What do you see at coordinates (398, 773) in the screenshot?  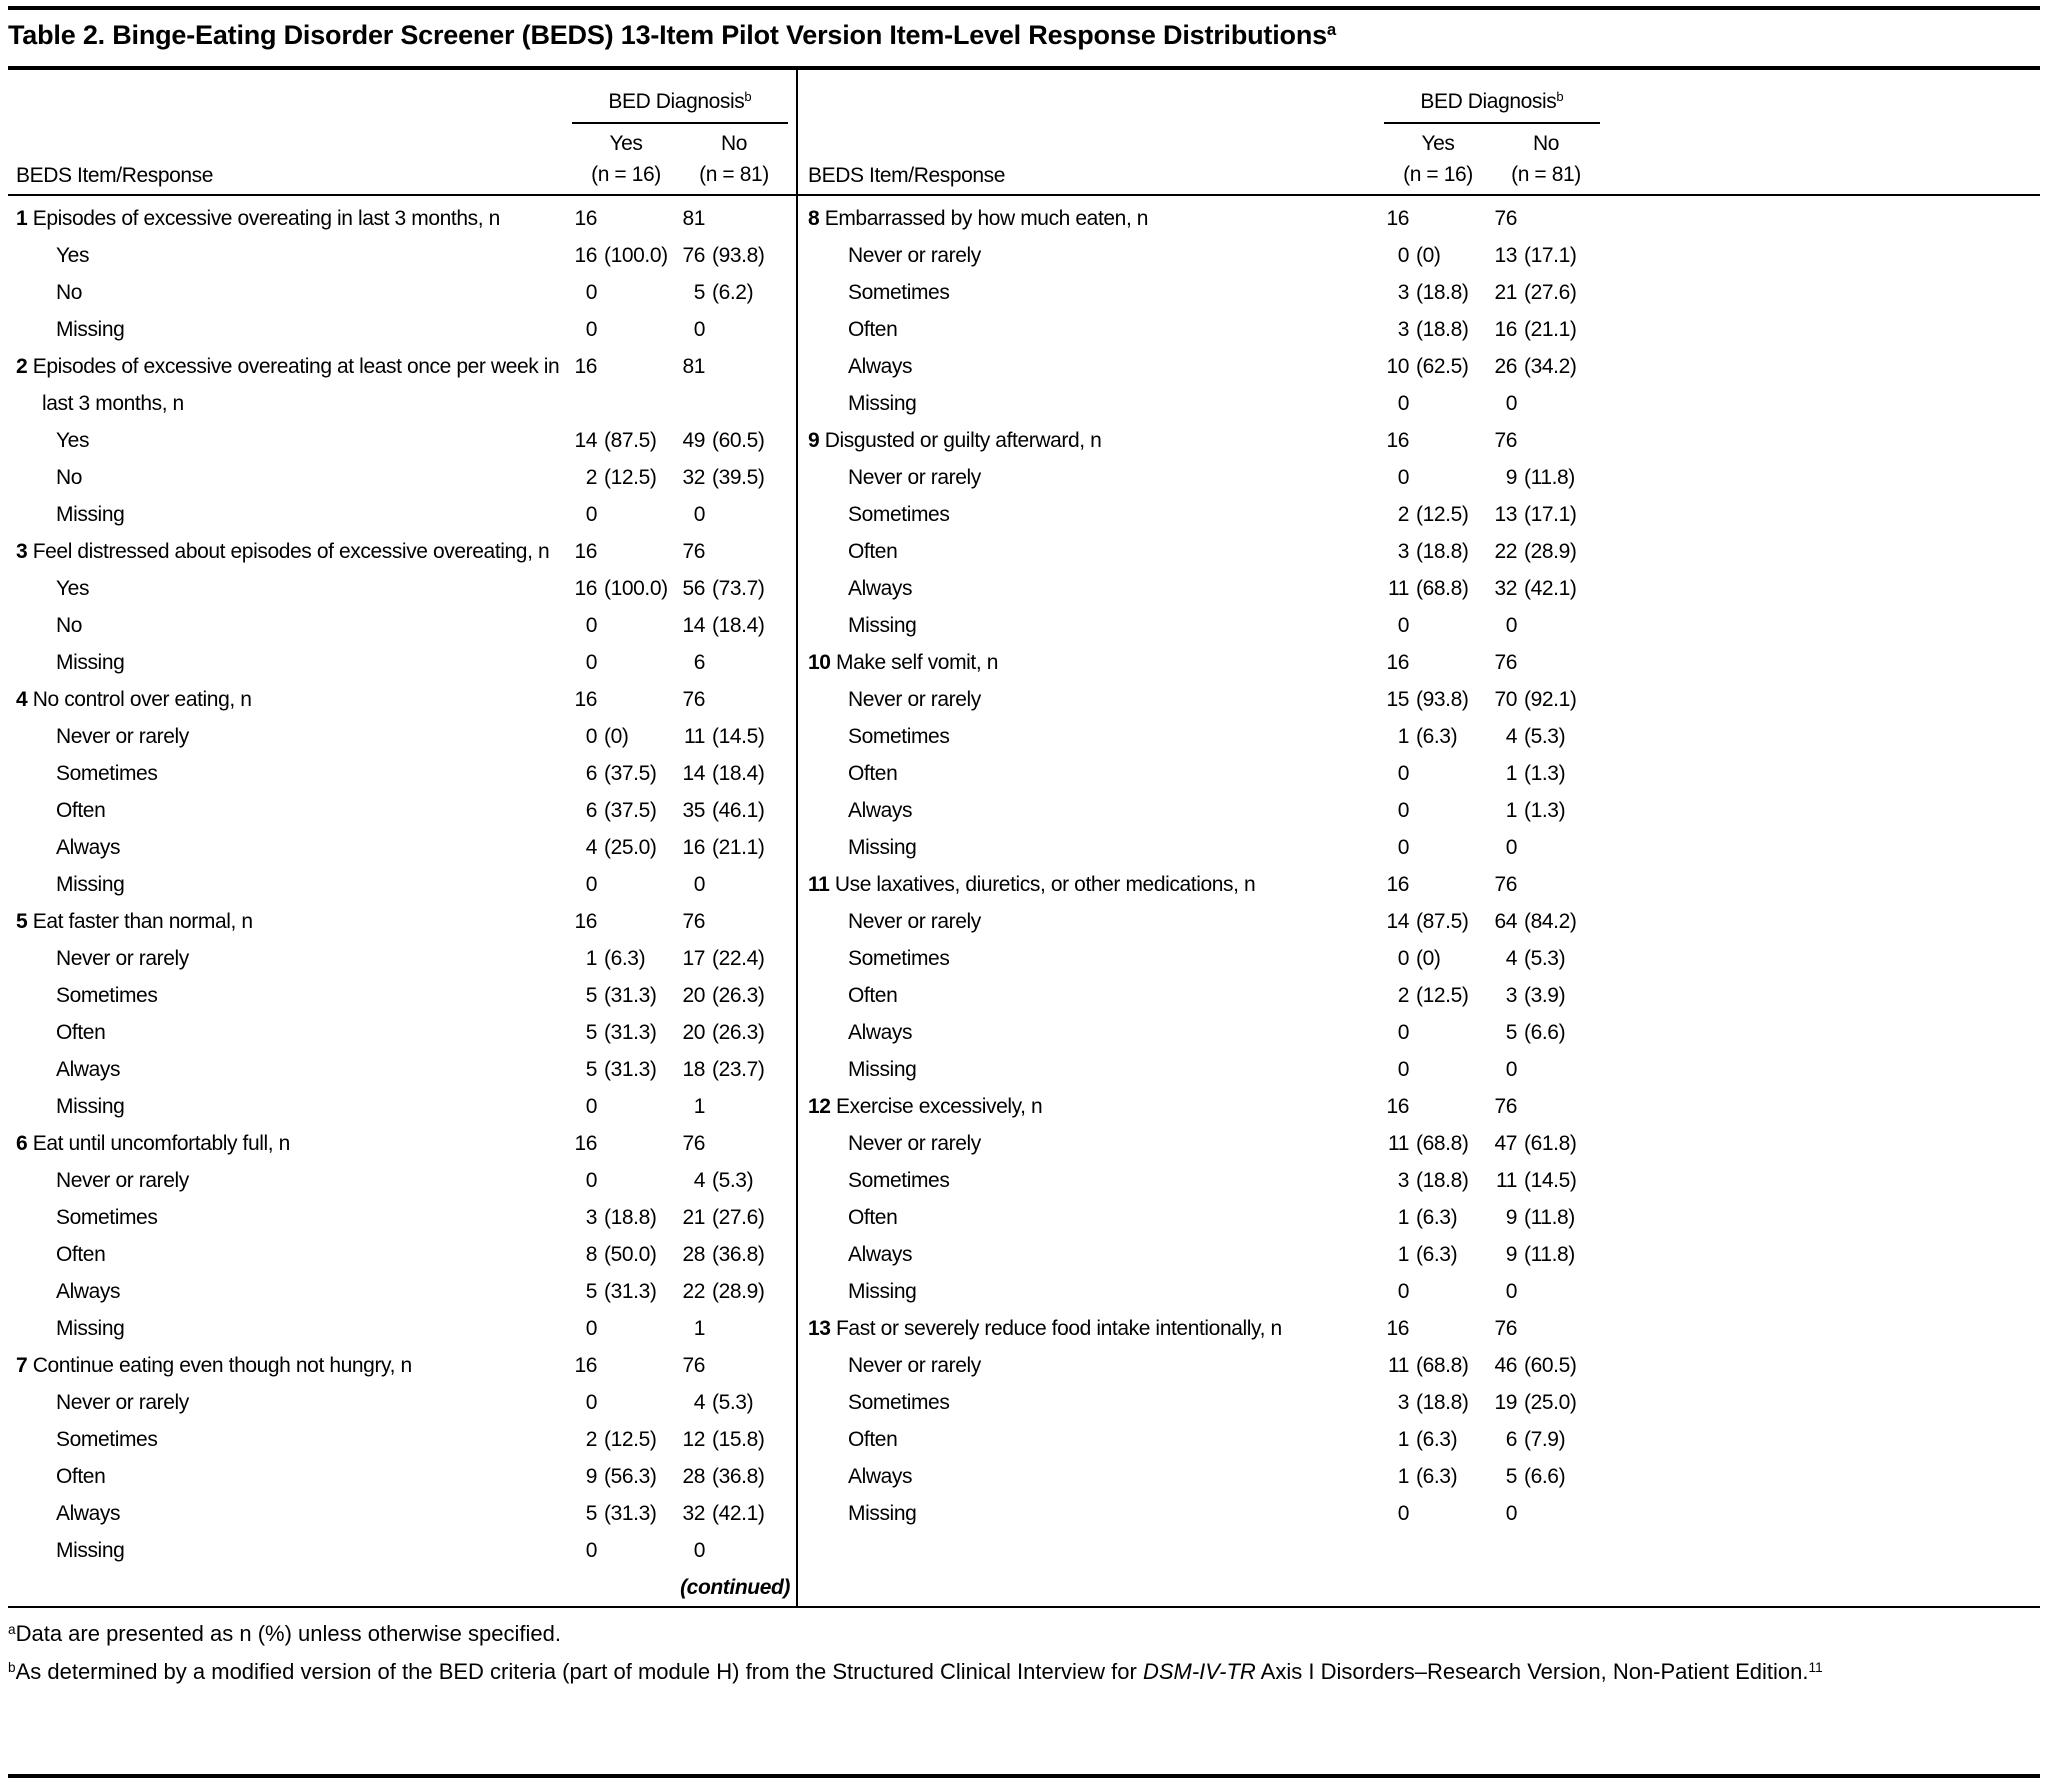 I see `response-row: Sometimes 6 (37.5) 14 (18.4)` at bounding box center [398, 773].